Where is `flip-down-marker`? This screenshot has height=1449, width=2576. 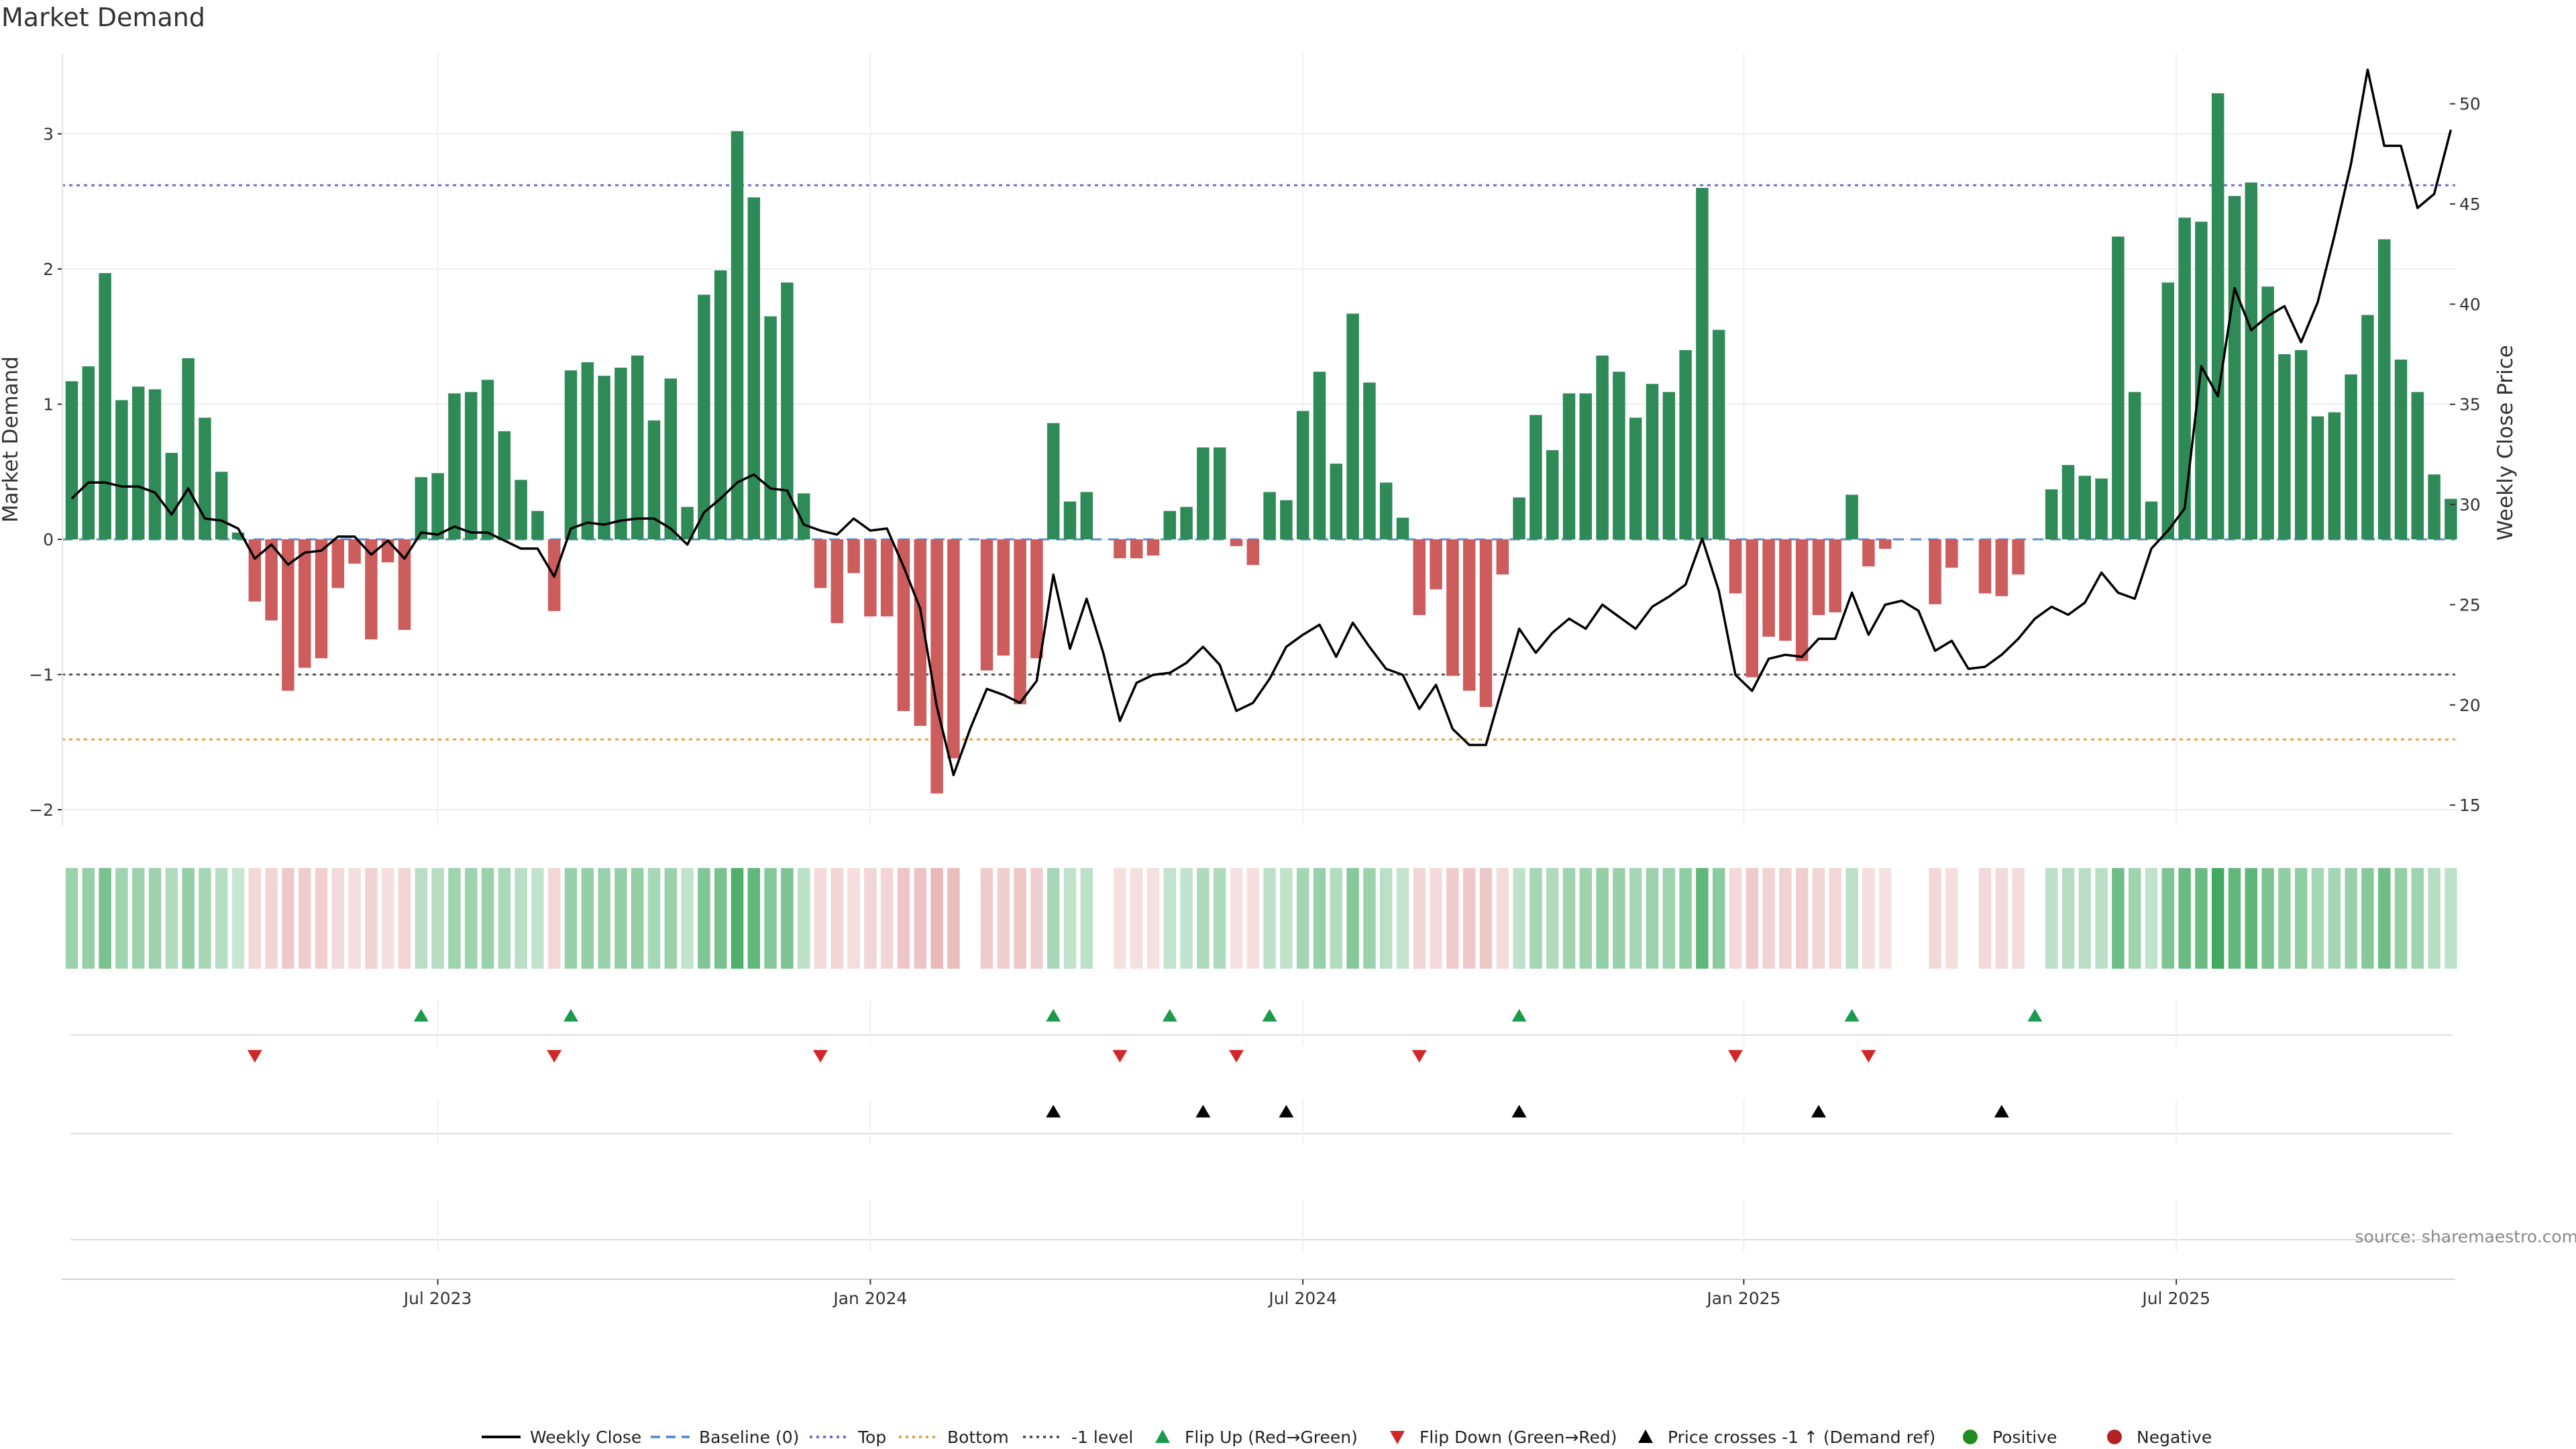
flip-down-marker is located at coordinates (554, 1056).